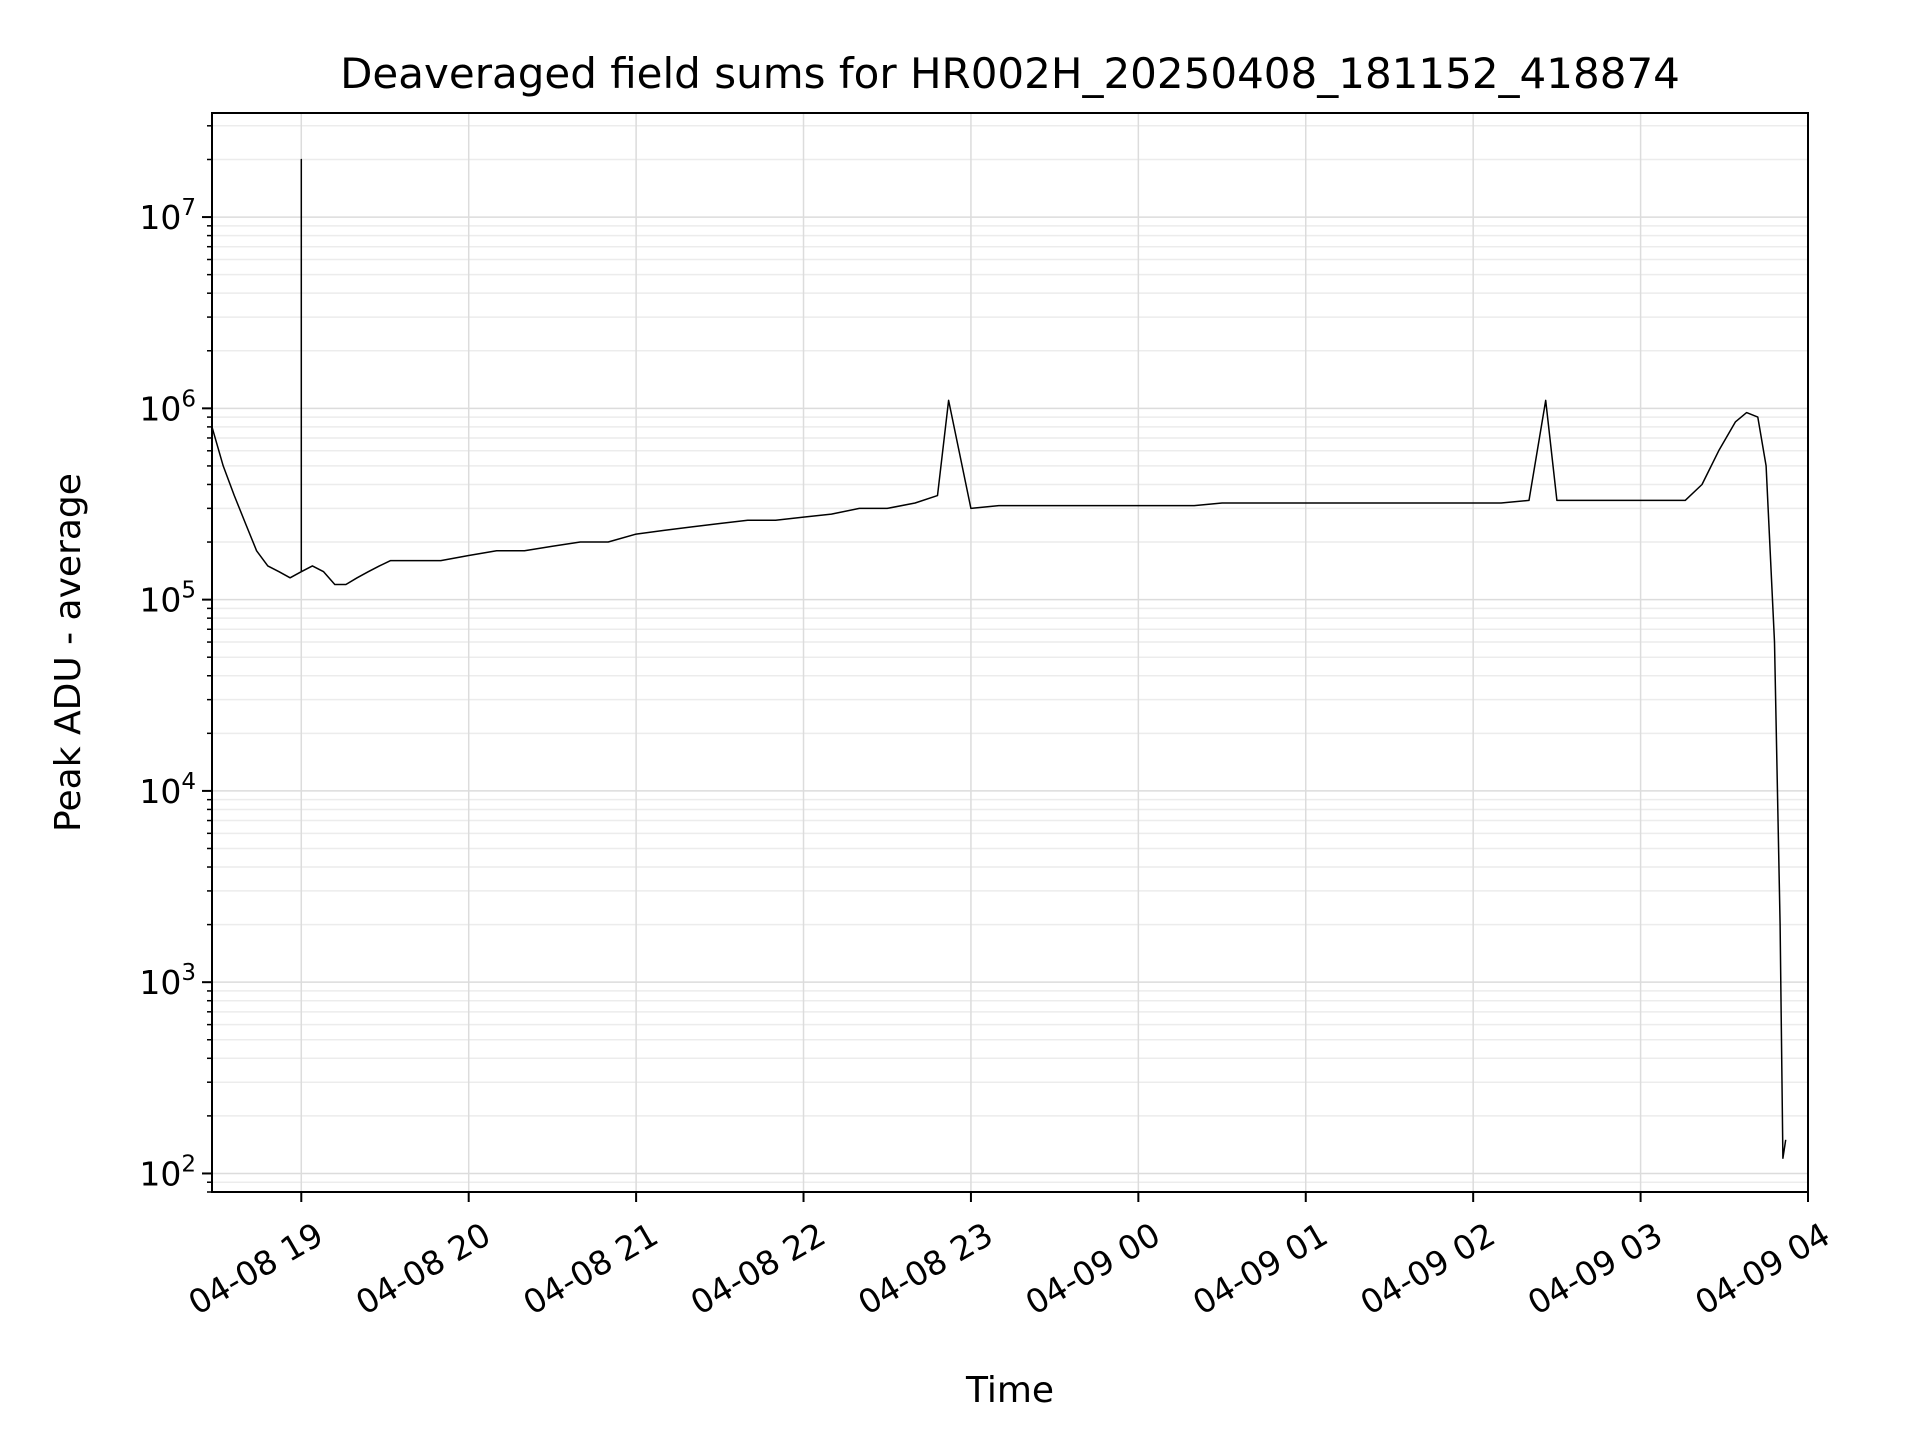 This screenshot has width=1920, height=1444. I want to click on y-axis: 102 103 104 105 106 107, so click(175, 659).